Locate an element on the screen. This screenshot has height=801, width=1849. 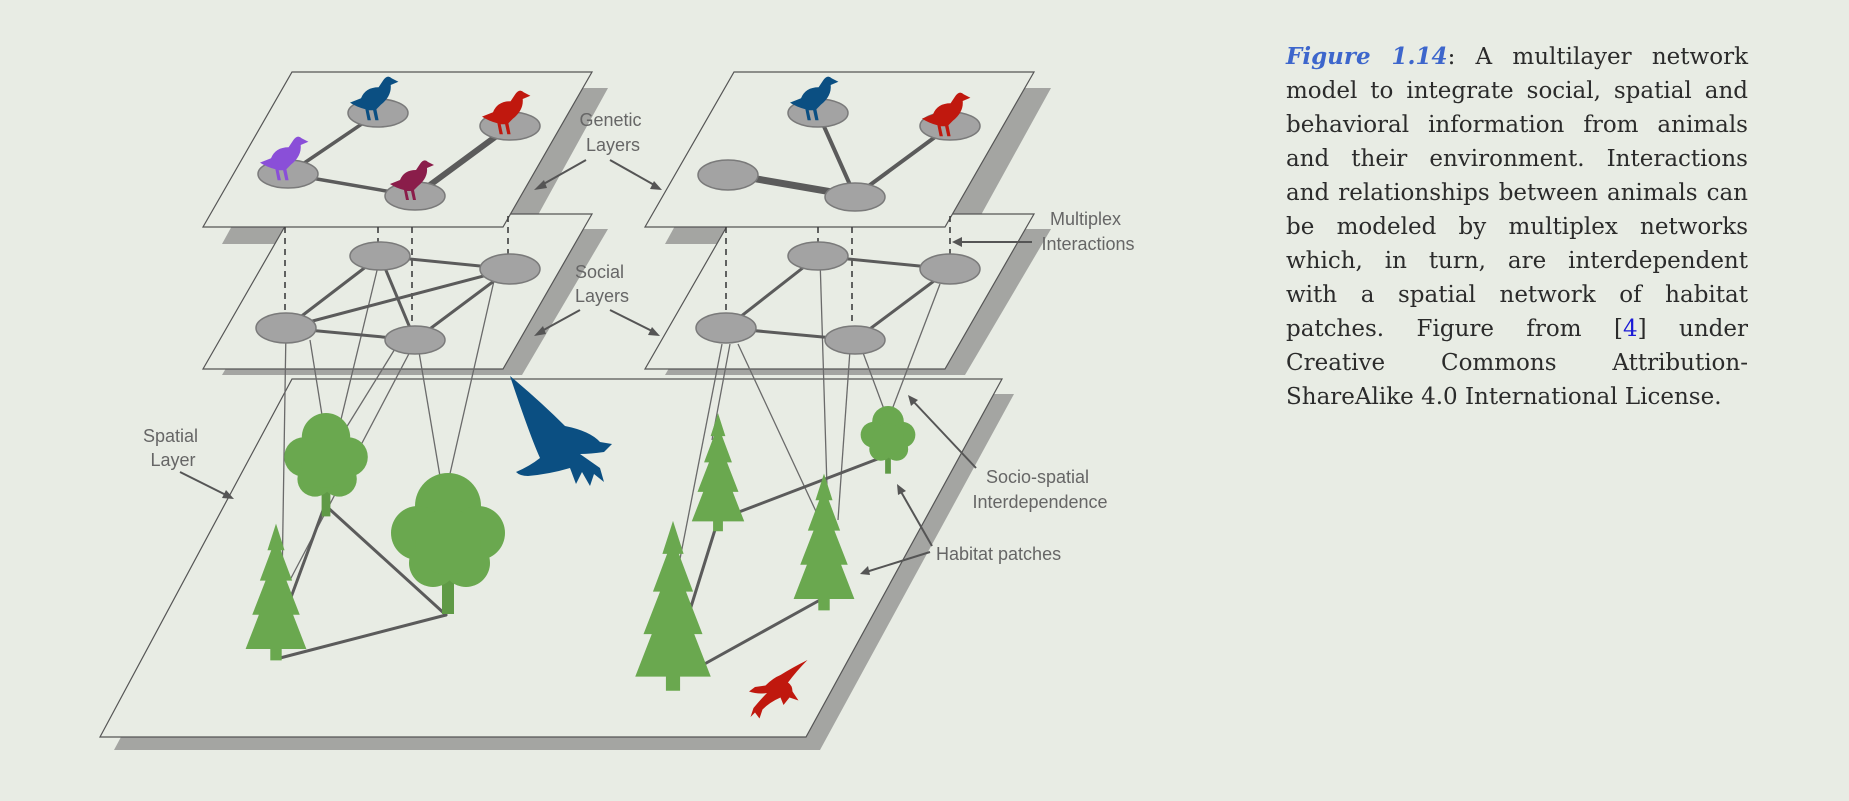
social-network-left is located at coordinates (398, 298).